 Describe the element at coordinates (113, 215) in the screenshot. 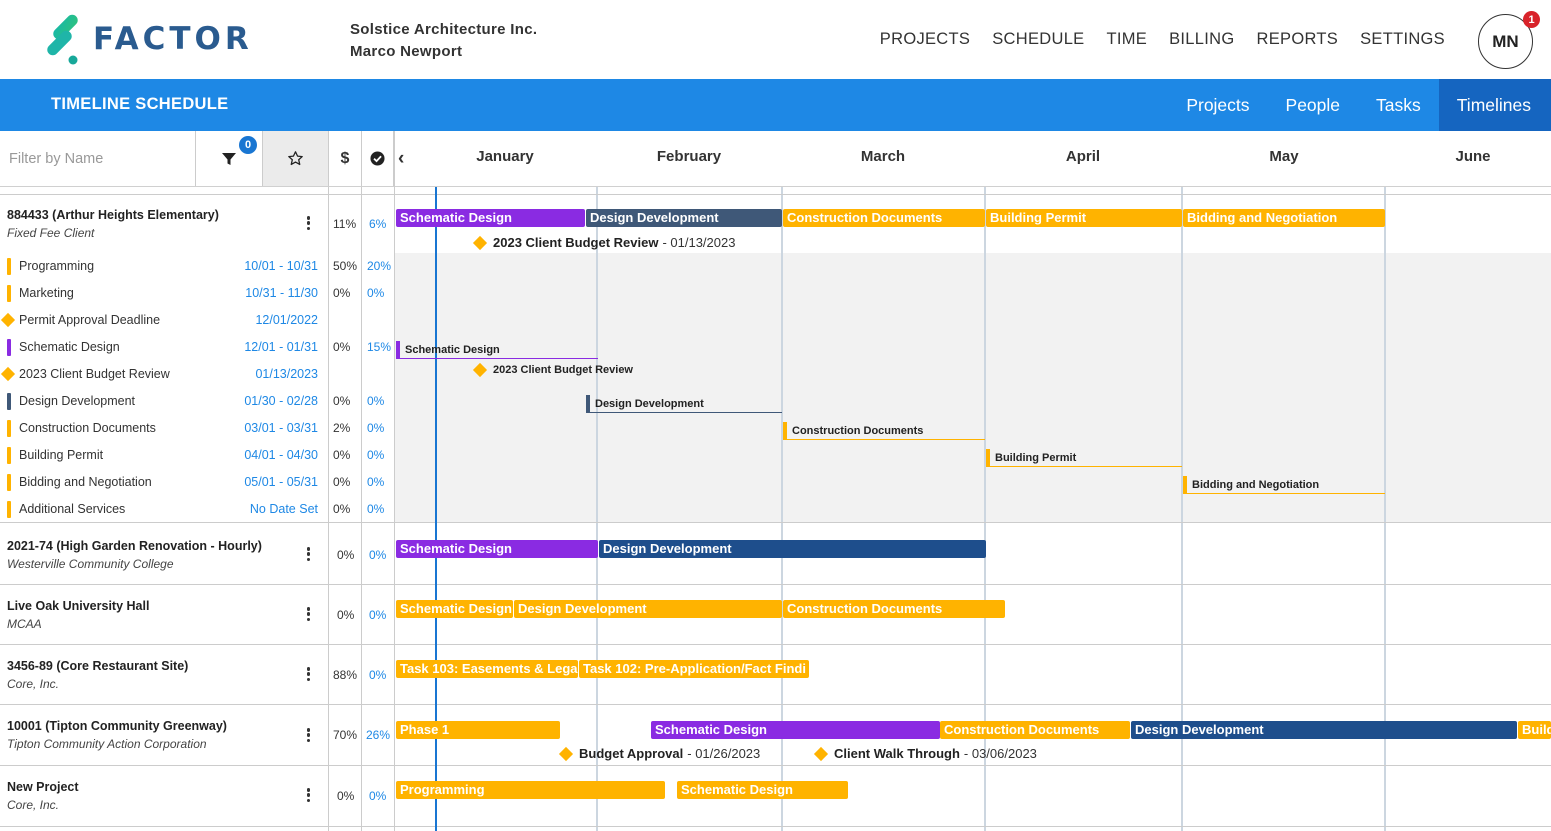

I see `project-name: 884433 (Arthur Heights Elementary)` at that location.